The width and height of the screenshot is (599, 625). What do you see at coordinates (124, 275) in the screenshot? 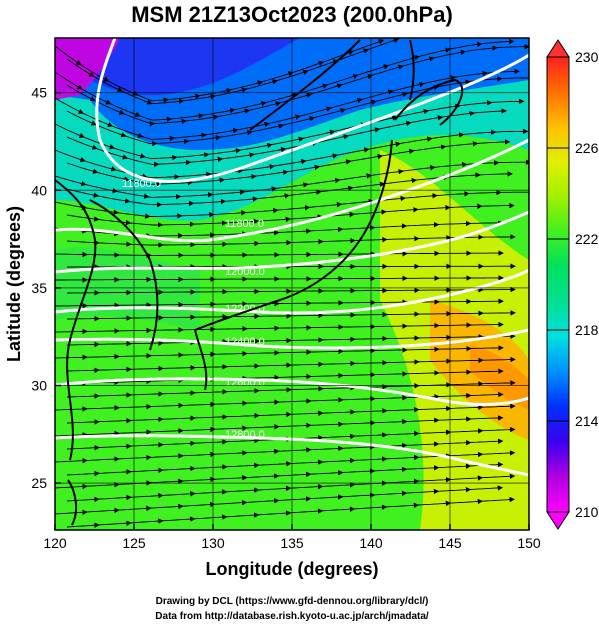
I see `coastline-korea` at bounding box center [124, 275].